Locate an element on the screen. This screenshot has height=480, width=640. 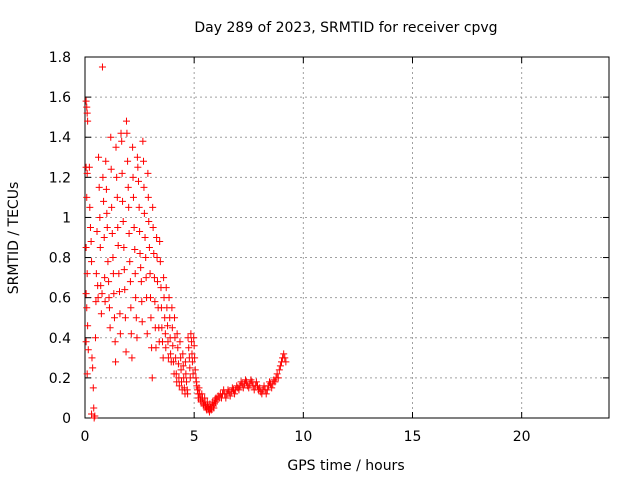
x-tick-label: 20 is located at coordinates (522, 437).